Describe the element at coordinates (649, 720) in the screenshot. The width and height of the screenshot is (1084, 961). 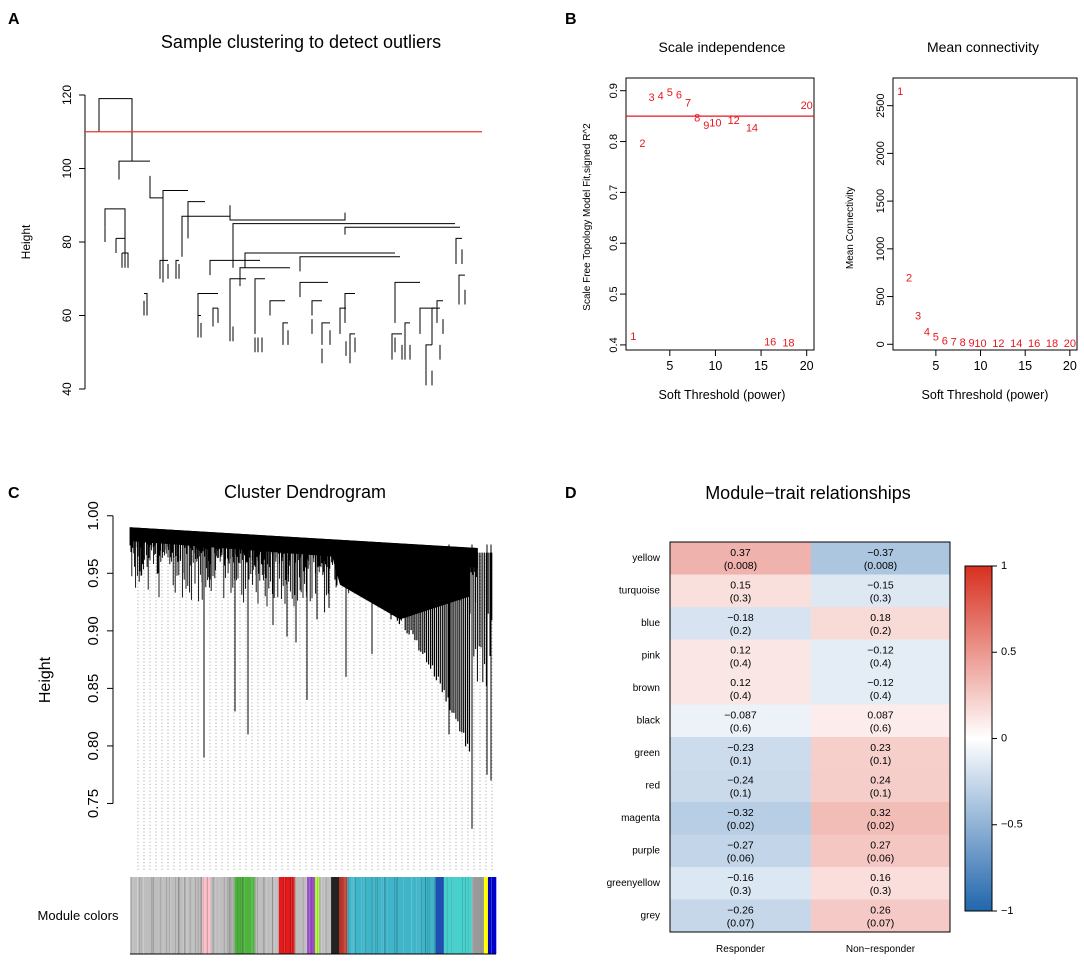
I see `panel-d-row-label-black: black` at that location.